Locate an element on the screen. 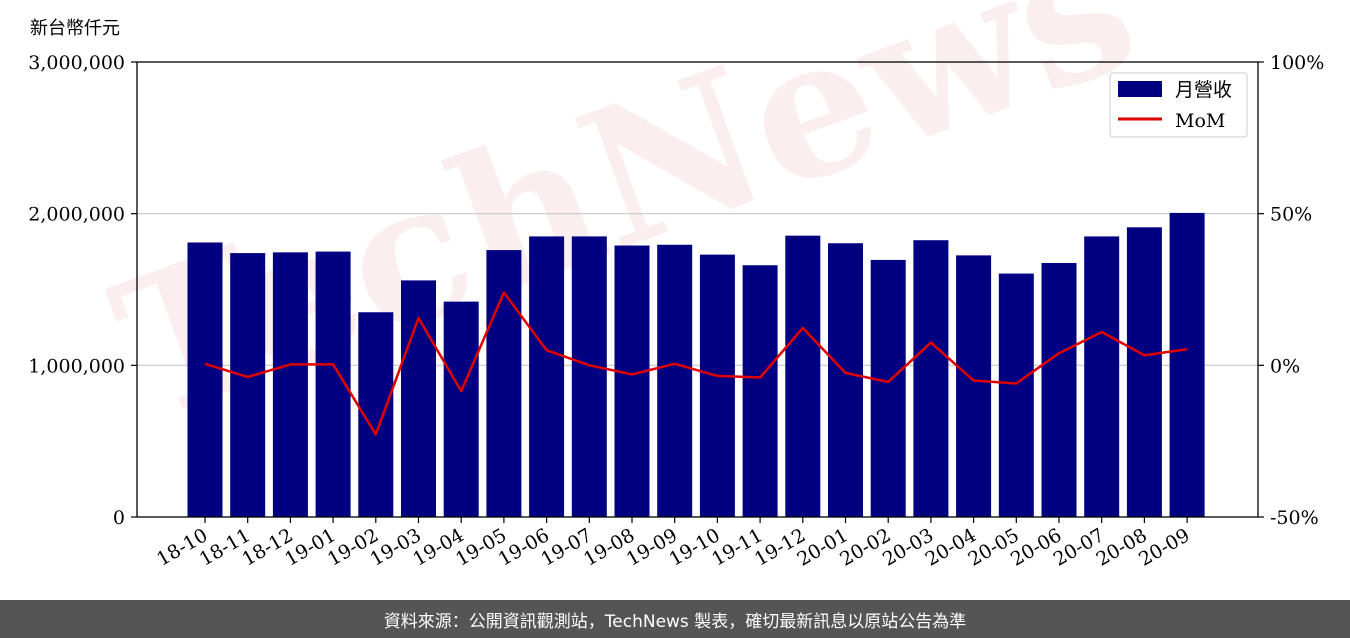 The width and height of the screenshot is (1350, 638). legend-label-mom: MoM is located at coordinates (1200, 121).